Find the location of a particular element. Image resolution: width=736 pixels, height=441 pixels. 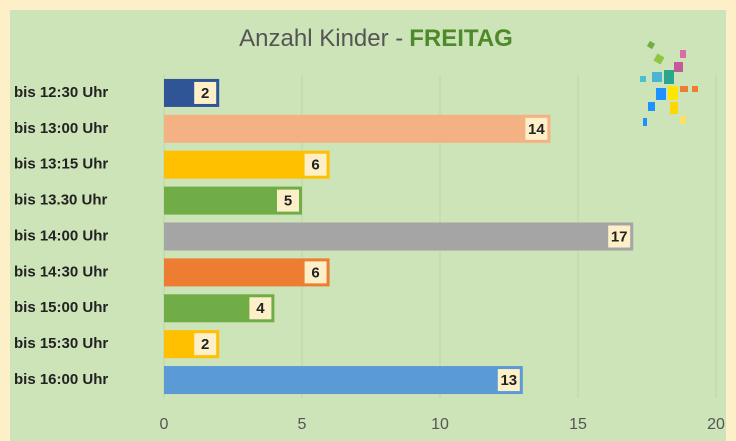

chart-title: Anzahl Kinder - FREITAG is located at coordinates (376, 38).